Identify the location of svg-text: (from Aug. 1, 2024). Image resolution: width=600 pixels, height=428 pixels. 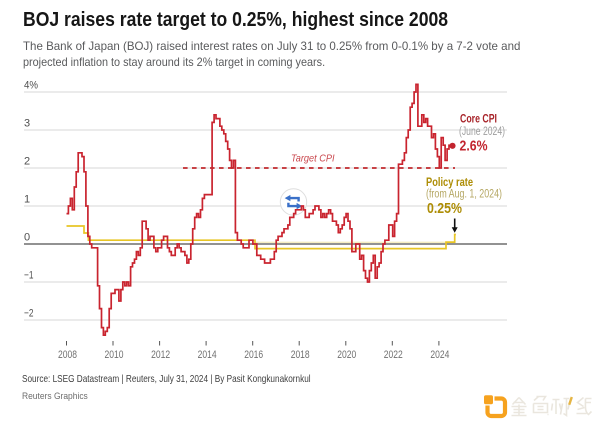
(464, 195).